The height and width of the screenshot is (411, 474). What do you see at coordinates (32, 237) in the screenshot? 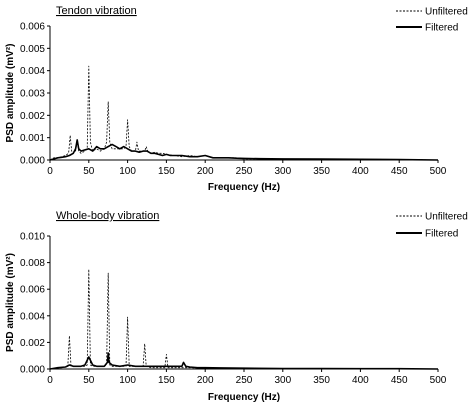
I see `y-tick-label: 0.010` at bounding box center [32, 237].